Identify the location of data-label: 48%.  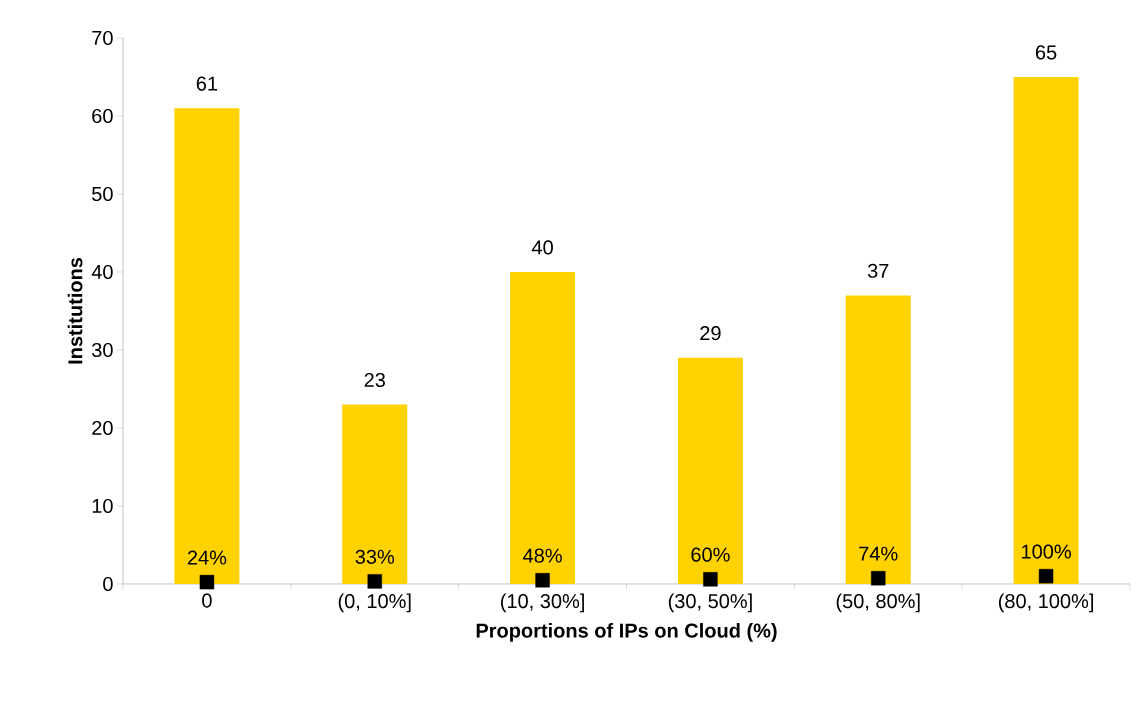
(542, 555).